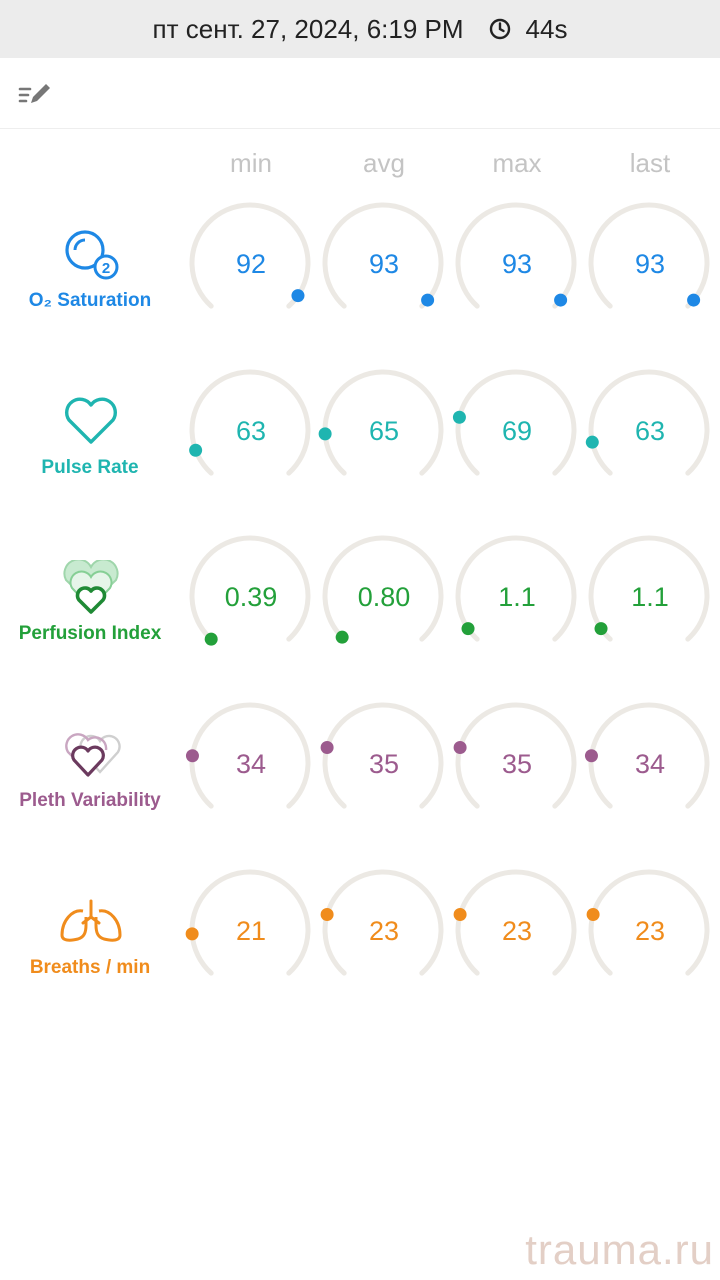 This screenshot has height=1280, width=720. Describe the element at coordinates (499, 29) in the screenshot. I see `clock-icon` at that location.